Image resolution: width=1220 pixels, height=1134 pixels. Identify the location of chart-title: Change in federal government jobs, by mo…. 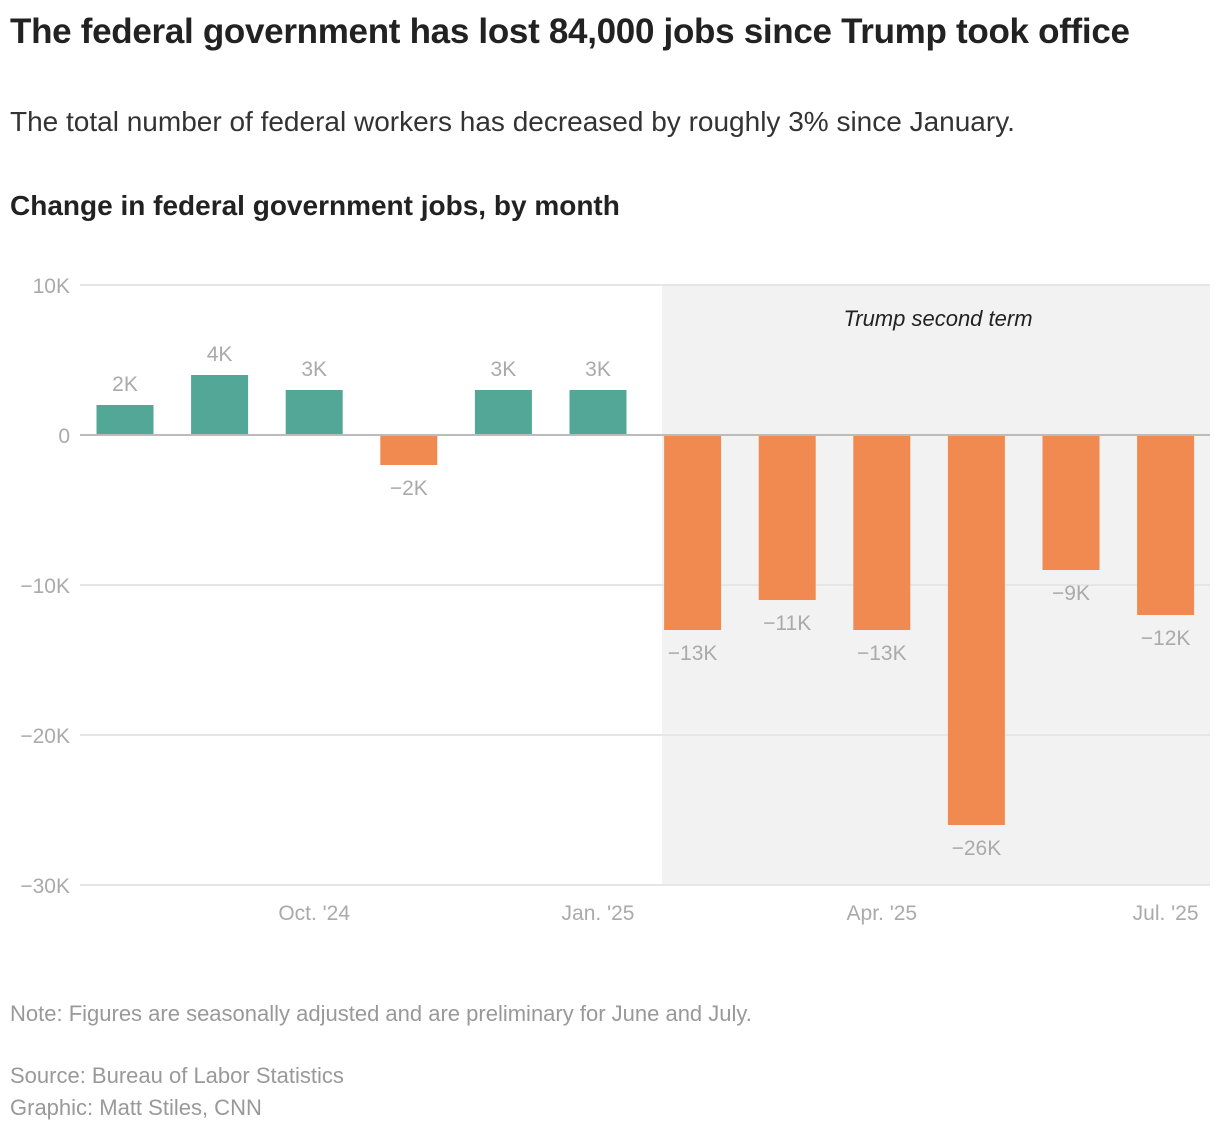
(315, 205).